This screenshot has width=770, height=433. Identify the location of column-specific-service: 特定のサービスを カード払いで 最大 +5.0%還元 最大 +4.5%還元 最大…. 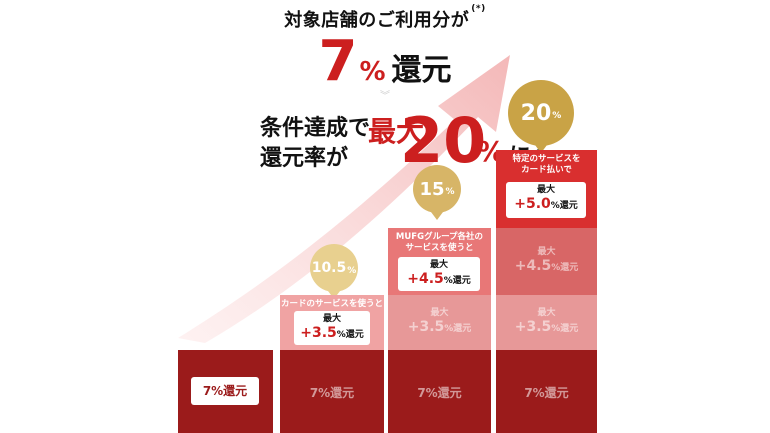
(546, 291).